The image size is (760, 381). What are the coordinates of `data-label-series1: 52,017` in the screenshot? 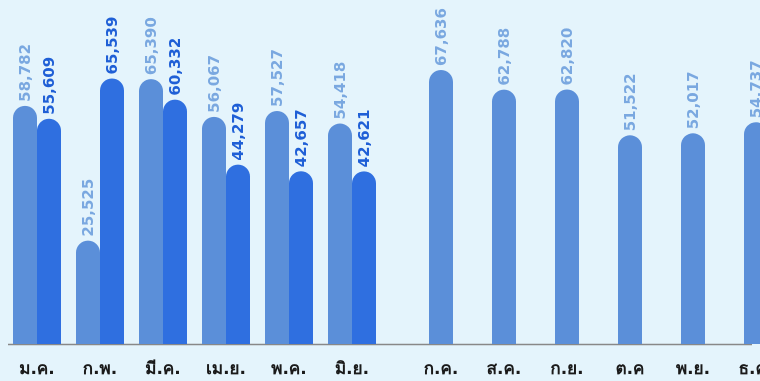 It's located at (693, 100).